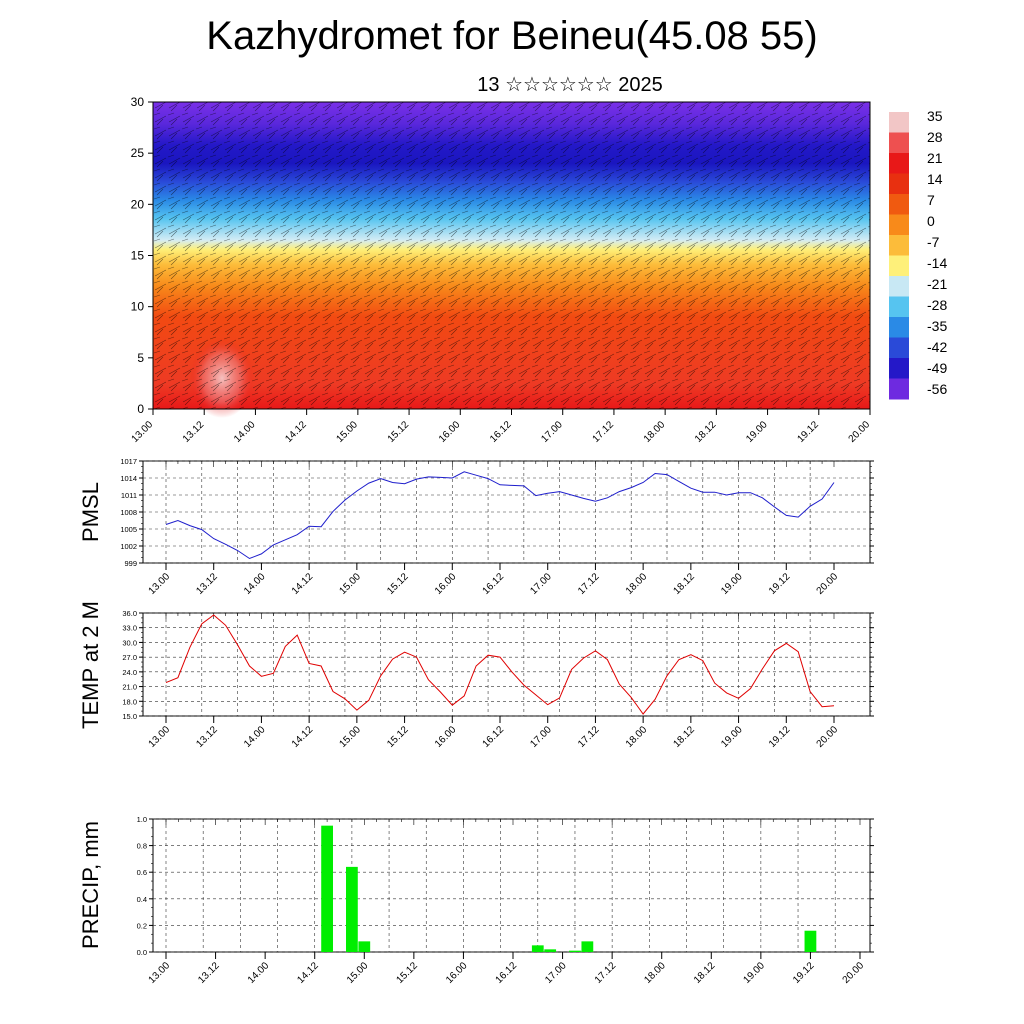 The width and height of the screenshot is (1024, 1024). I want to click on y-tick-label: 24.0, so click(129, 672).